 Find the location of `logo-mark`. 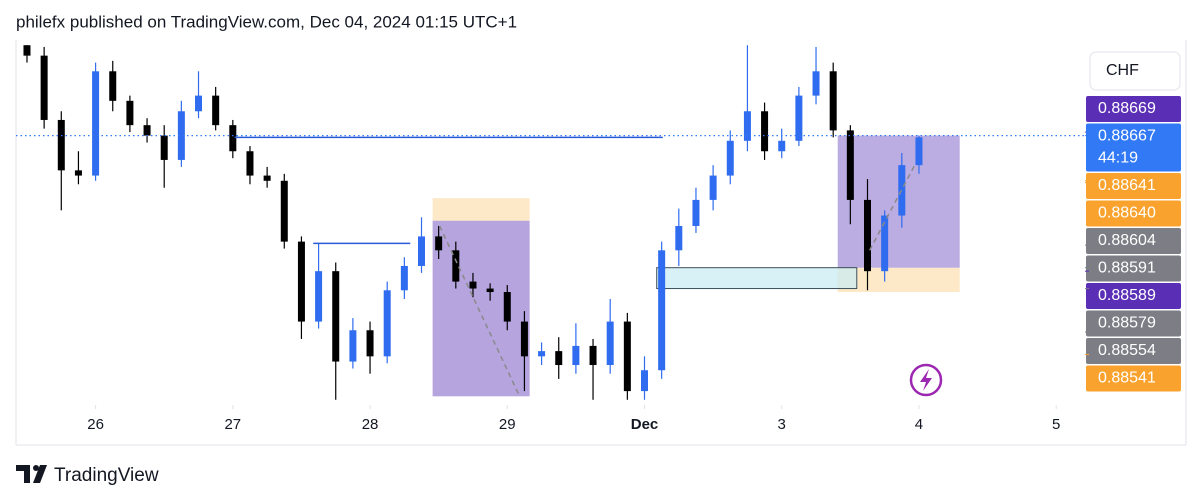

logo-mark is located at coordinates (31, 474).